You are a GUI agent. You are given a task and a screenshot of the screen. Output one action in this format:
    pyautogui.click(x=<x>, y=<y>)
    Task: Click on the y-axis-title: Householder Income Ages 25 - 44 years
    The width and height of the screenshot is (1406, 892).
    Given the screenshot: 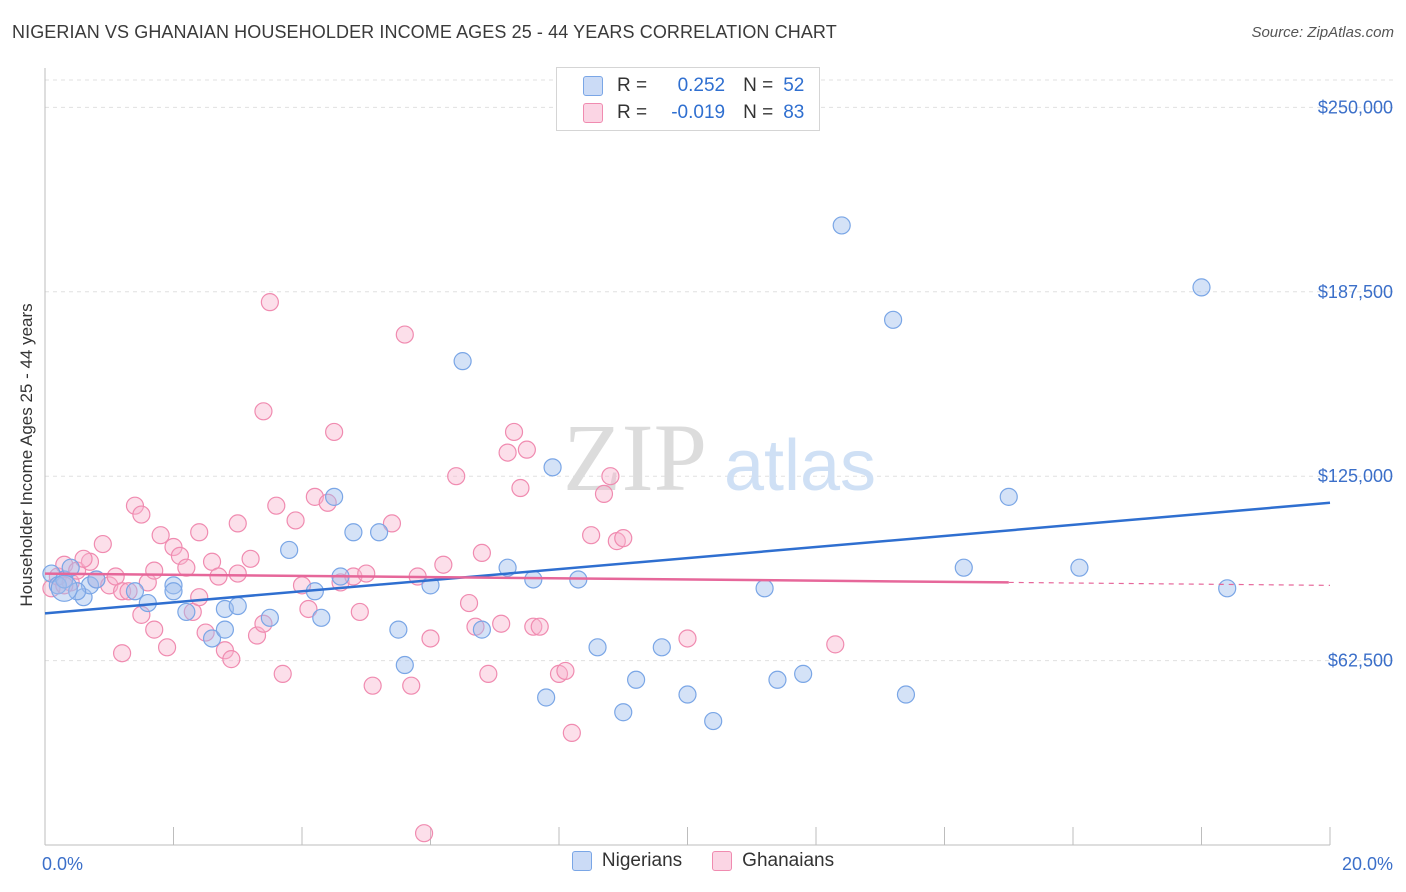 What is the action you would take?
    pyautogui.click(x=26, y=454)
    